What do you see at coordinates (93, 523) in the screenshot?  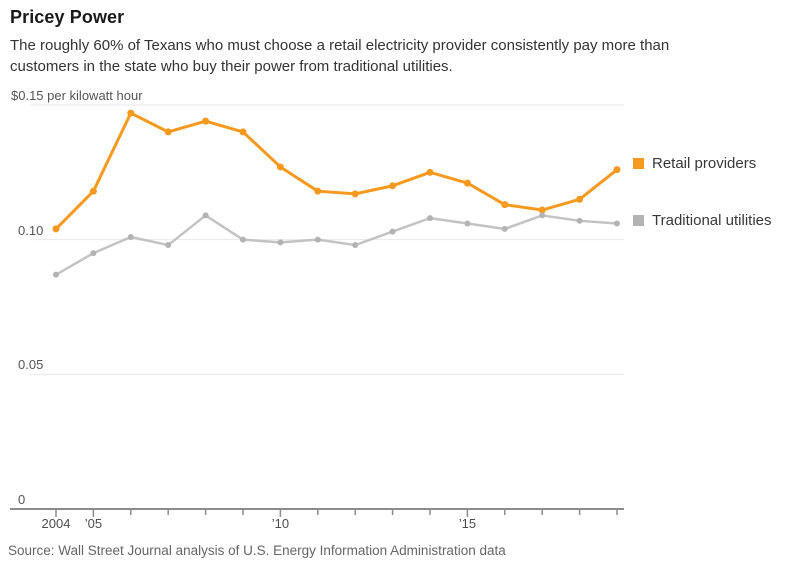 I see `x-axis-label: ’05` at bounding box center [93, 523].